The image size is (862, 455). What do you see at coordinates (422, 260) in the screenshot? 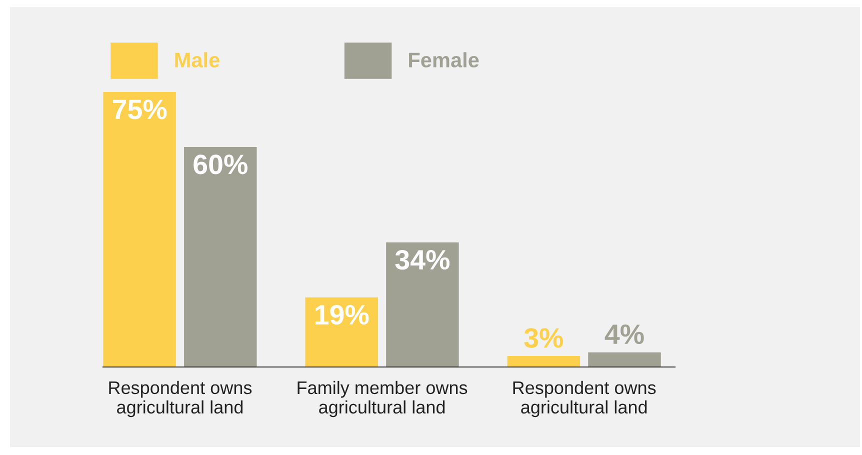
I see `data-label: 34%` at bounding box center [422, 260].